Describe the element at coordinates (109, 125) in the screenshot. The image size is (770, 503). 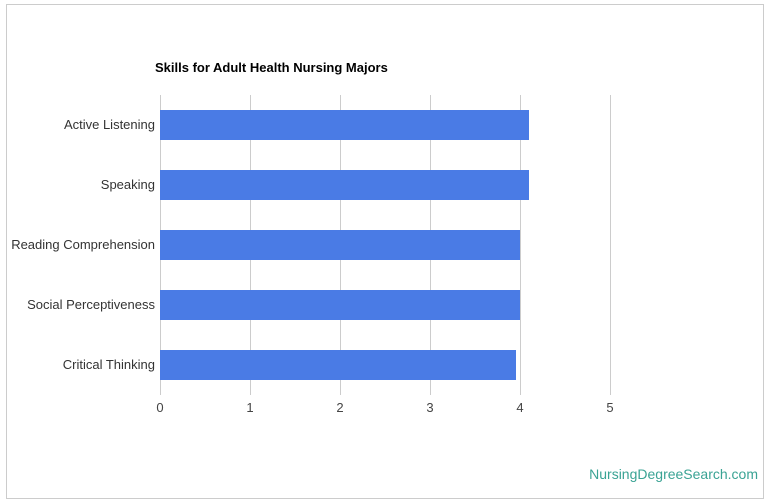
I see `category-label: Active Listening` at that location.